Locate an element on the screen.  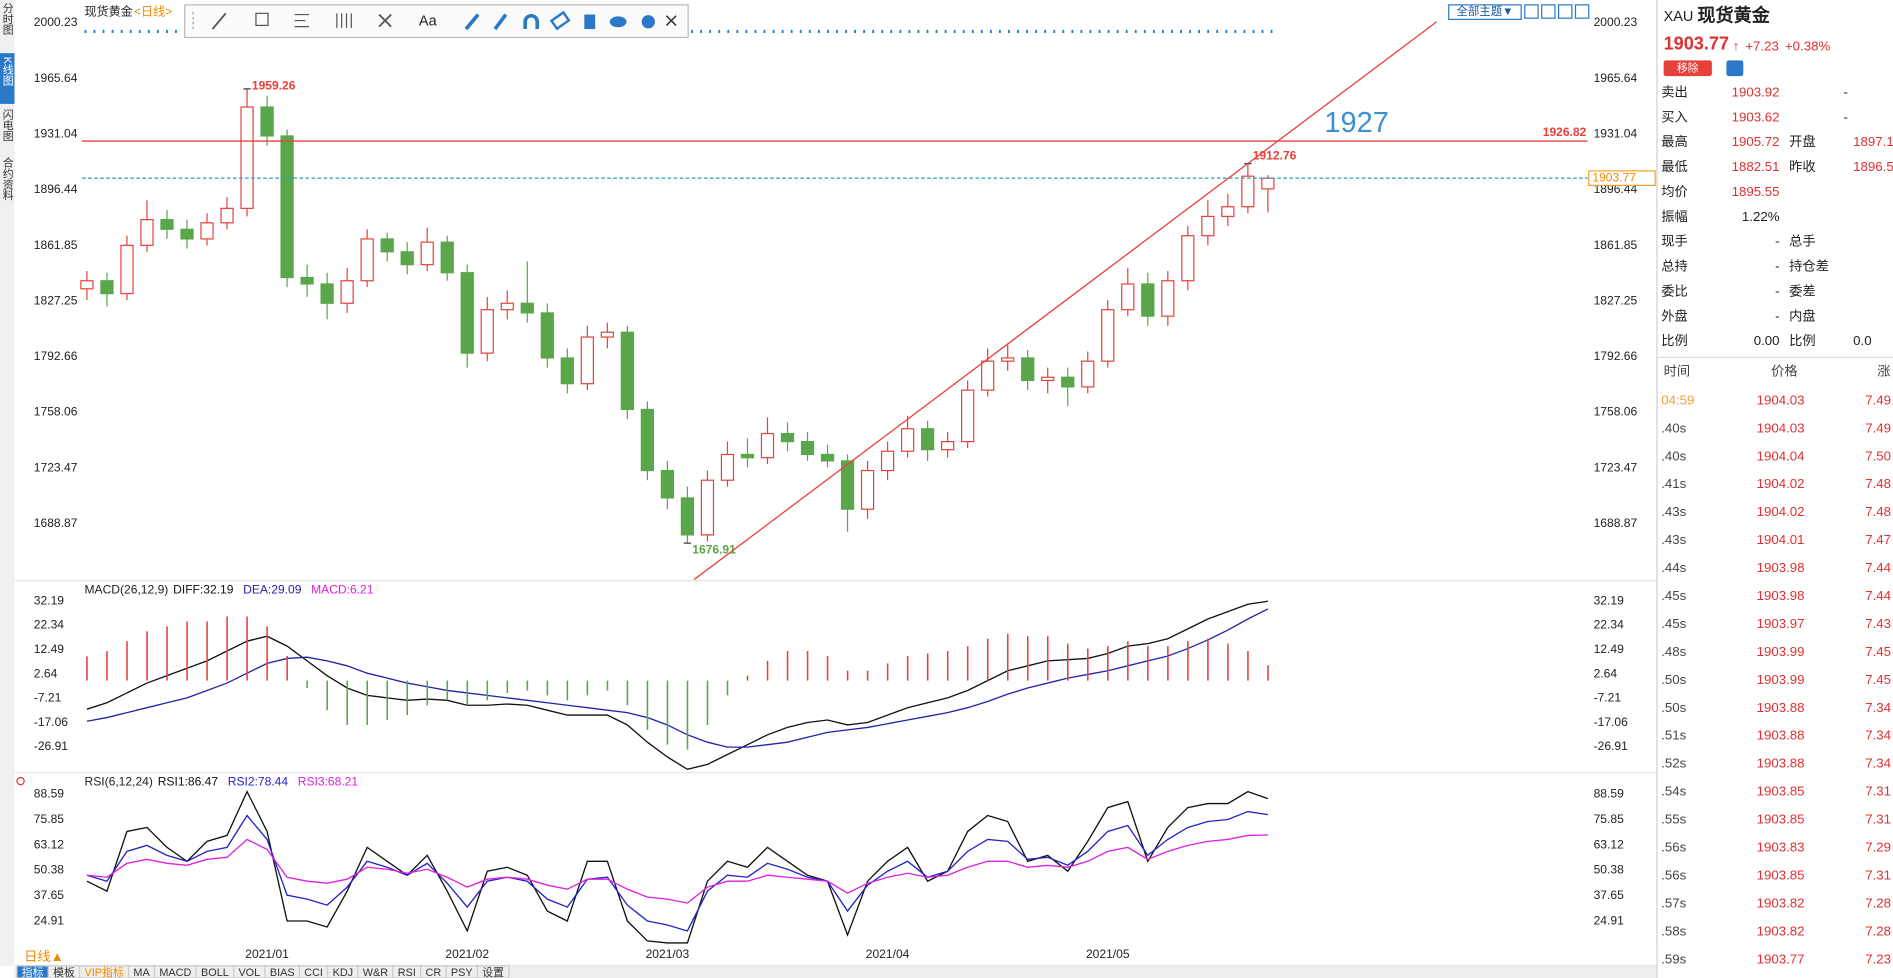
y-tick-label: -7.21 is located at coordinates (1608, 698).